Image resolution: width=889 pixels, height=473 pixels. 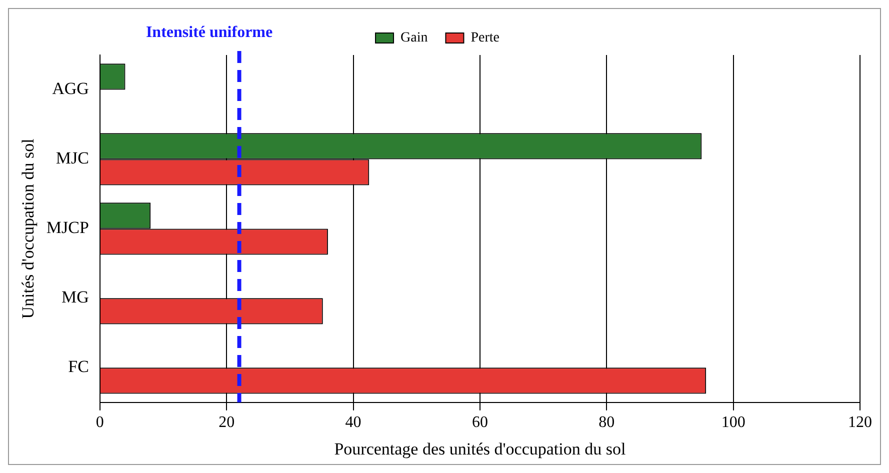 I want to click on y-axis-title: Unités d'occupation du sol, so click(x=28, y=228).